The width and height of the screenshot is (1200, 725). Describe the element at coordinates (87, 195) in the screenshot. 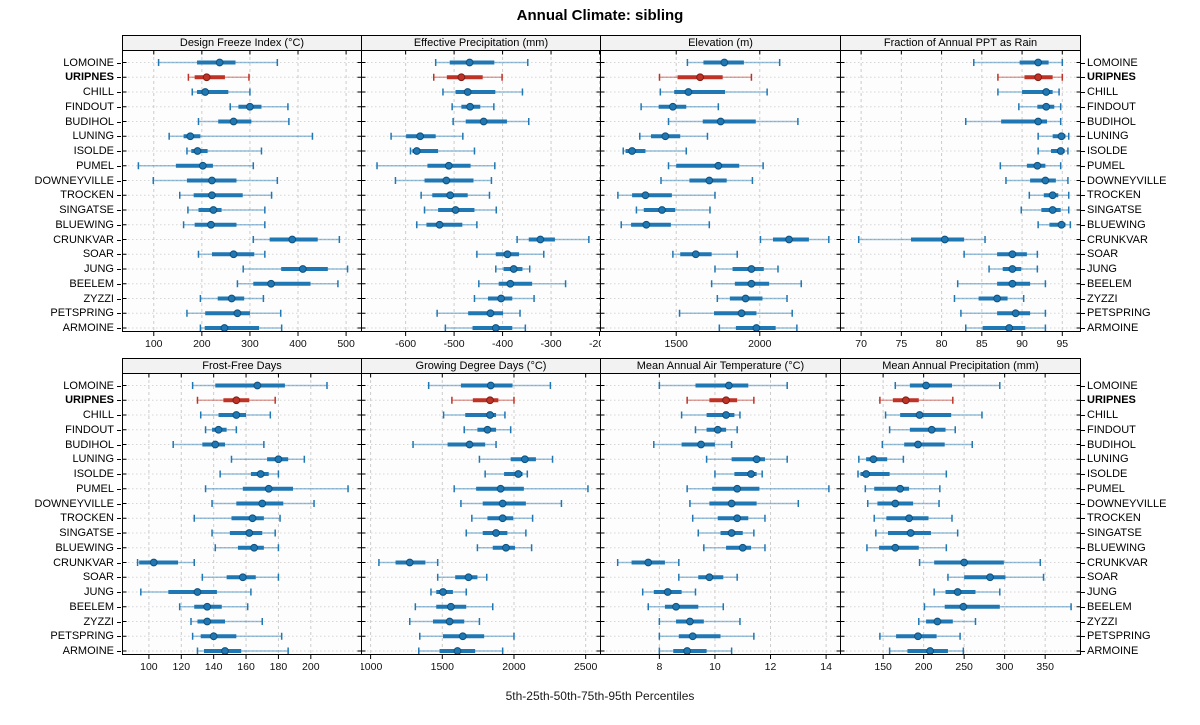

I see `site-label-left-trocken: TROCKEN` at that location.